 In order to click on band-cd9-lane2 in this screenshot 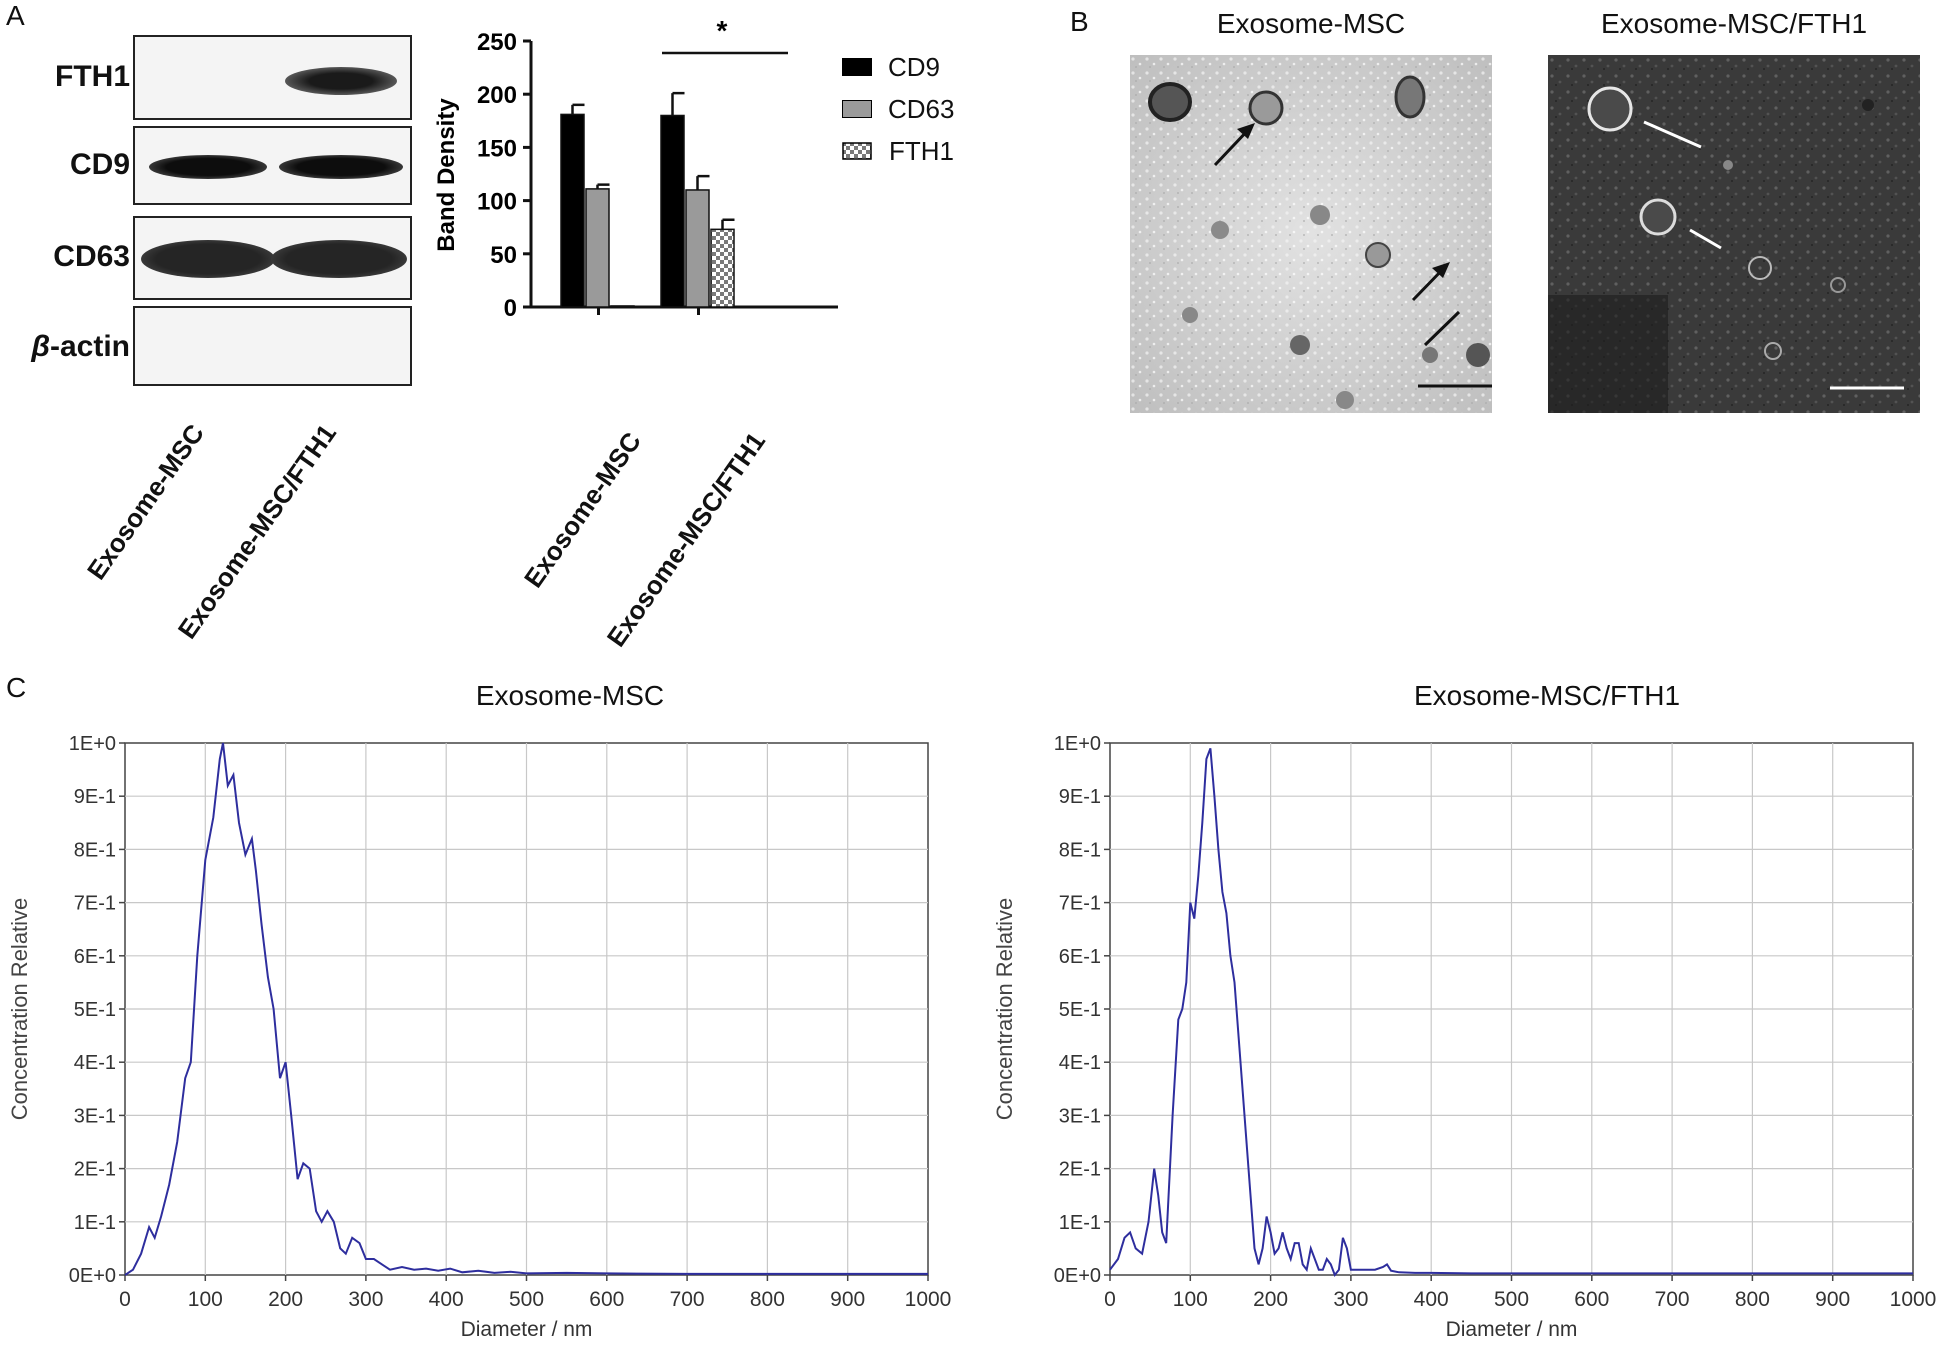, I will do `click(341, 167)`.